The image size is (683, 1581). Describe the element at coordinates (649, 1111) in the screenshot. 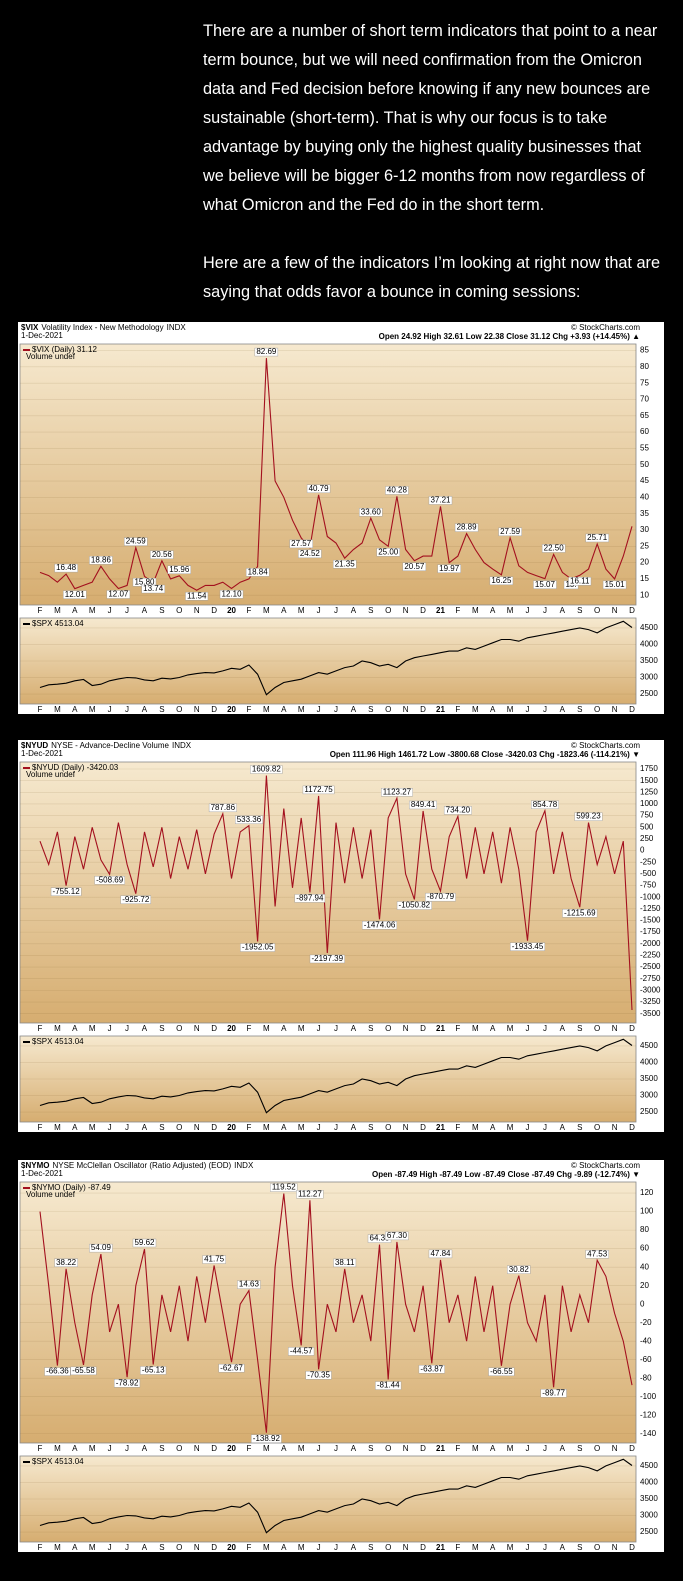

I see `y-tick-label: 2500` at that location.